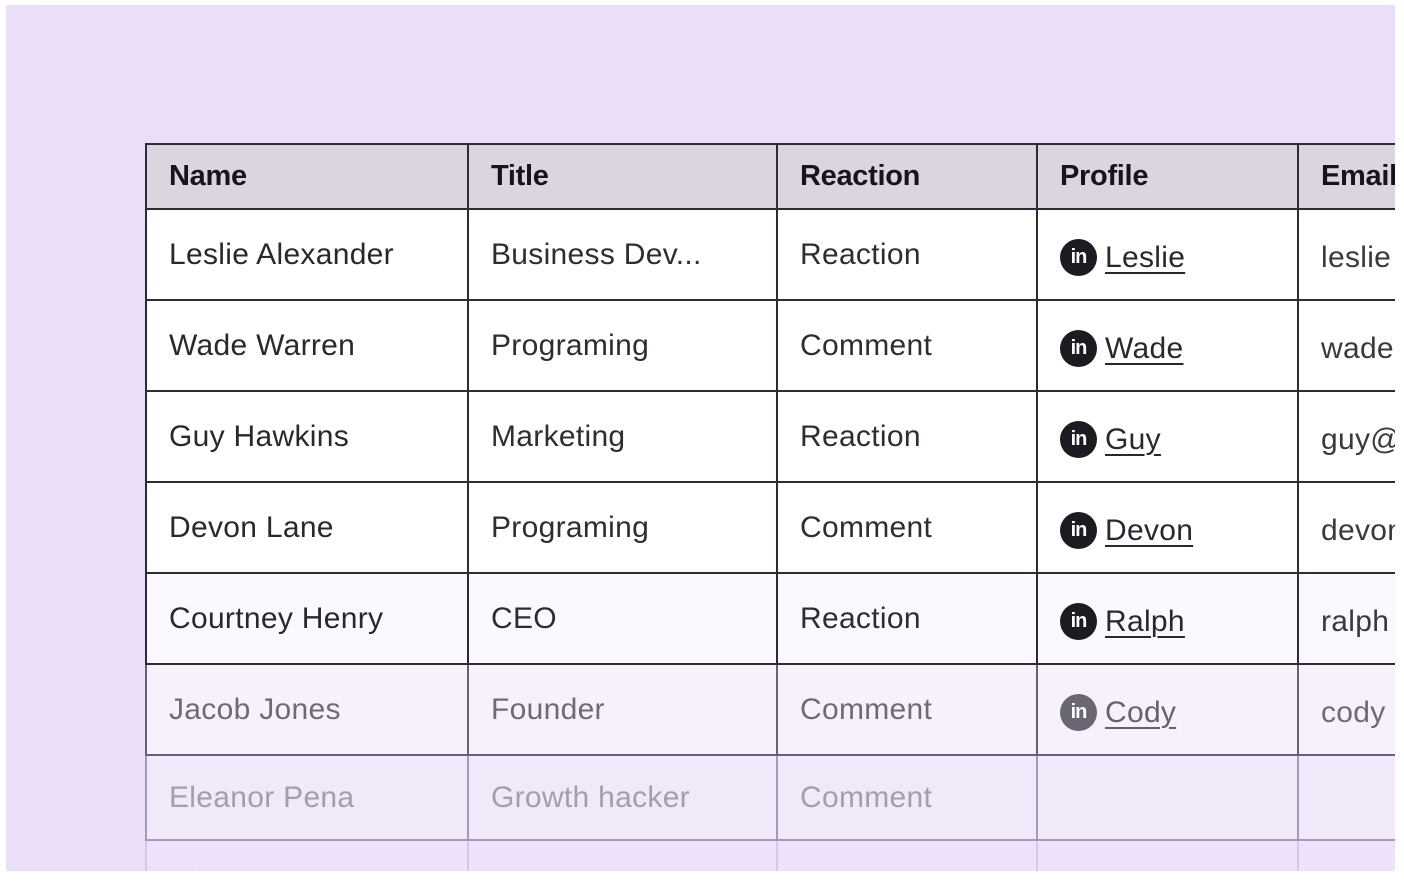  What do you see at coordinates (307, 176) in the screenshot?
I see `column-header-name: Name` at bounding box center [307, 176].